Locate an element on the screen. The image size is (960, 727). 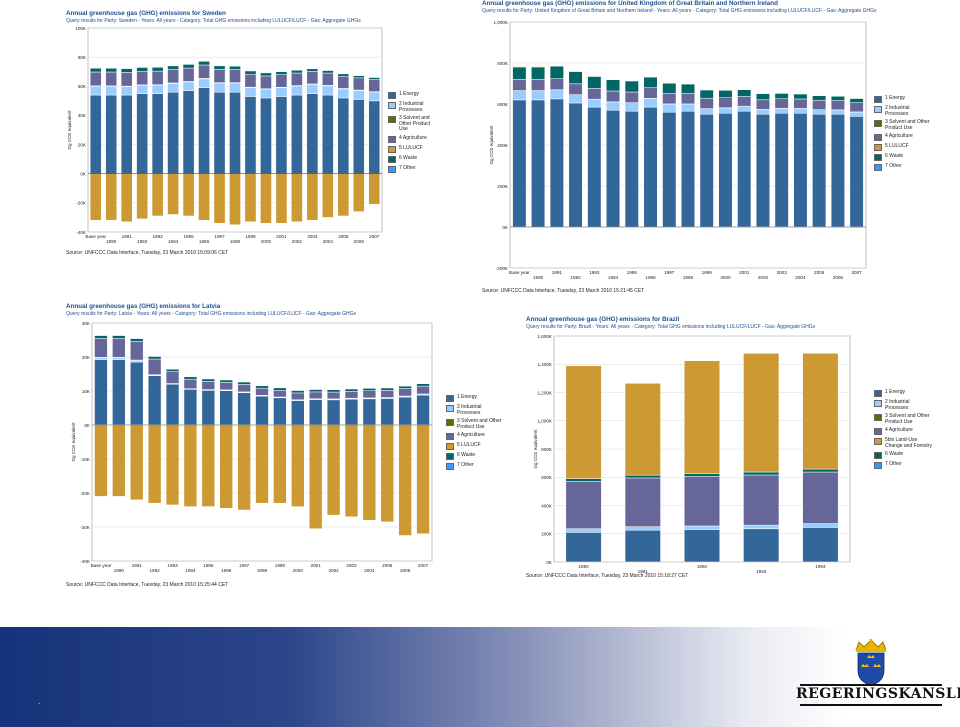
legend-label: 7 Other is located at coordinates (893, 464).